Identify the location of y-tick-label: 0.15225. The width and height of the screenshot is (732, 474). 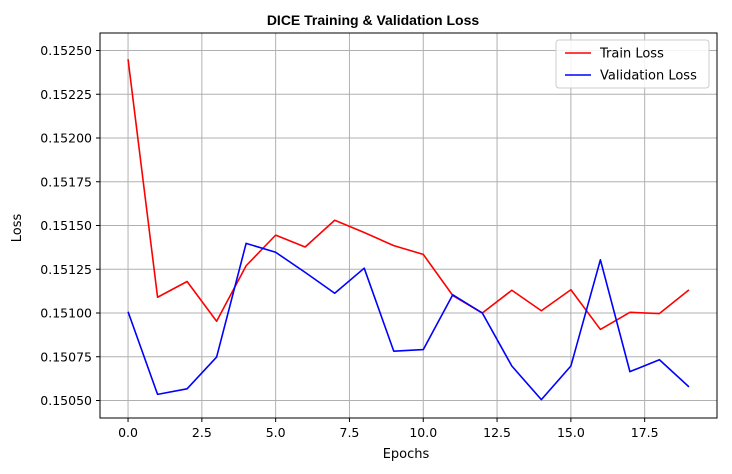
(66, 94).